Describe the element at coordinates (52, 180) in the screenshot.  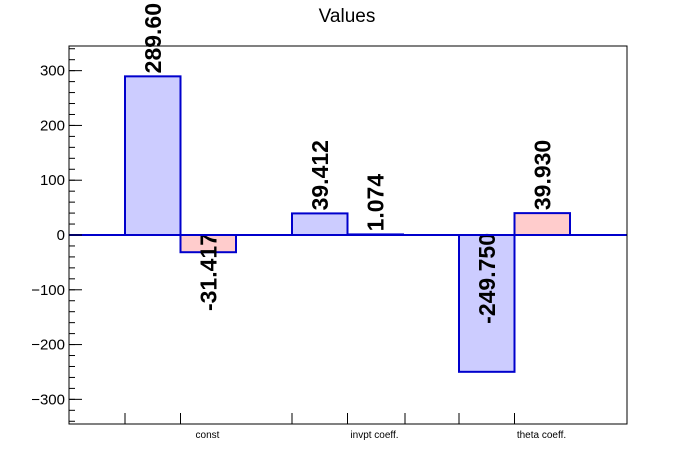
I see `y-tick-label: 100` at that location.